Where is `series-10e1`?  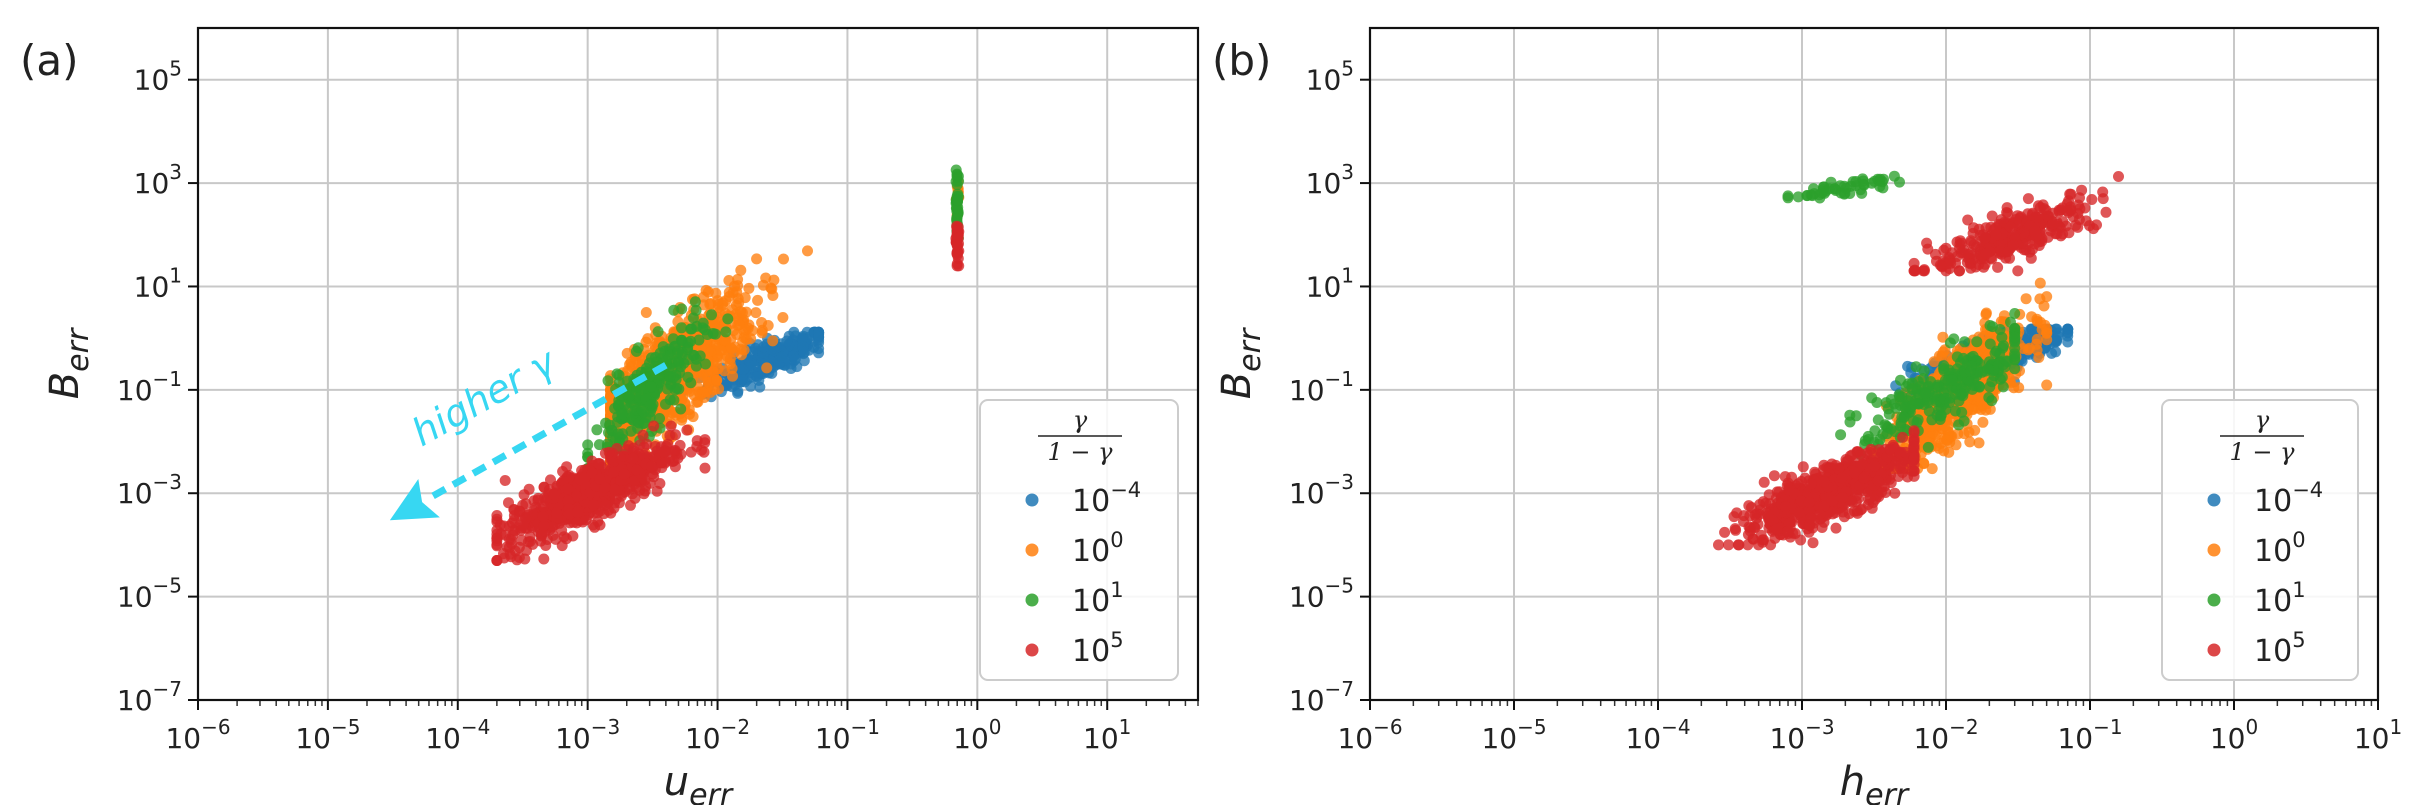 series-10e1 is located at coordinates (773, 319).